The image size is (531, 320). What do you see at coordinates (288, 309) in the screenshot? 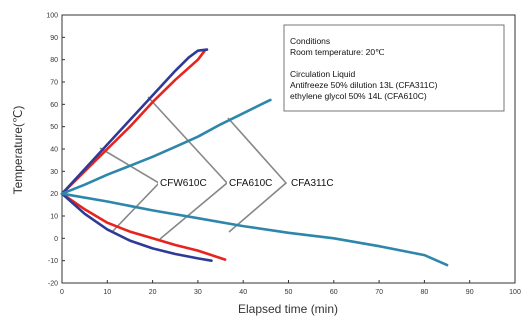
I see `x-axis-title: Elapsed time (min)` at bounding box center [288, 309].